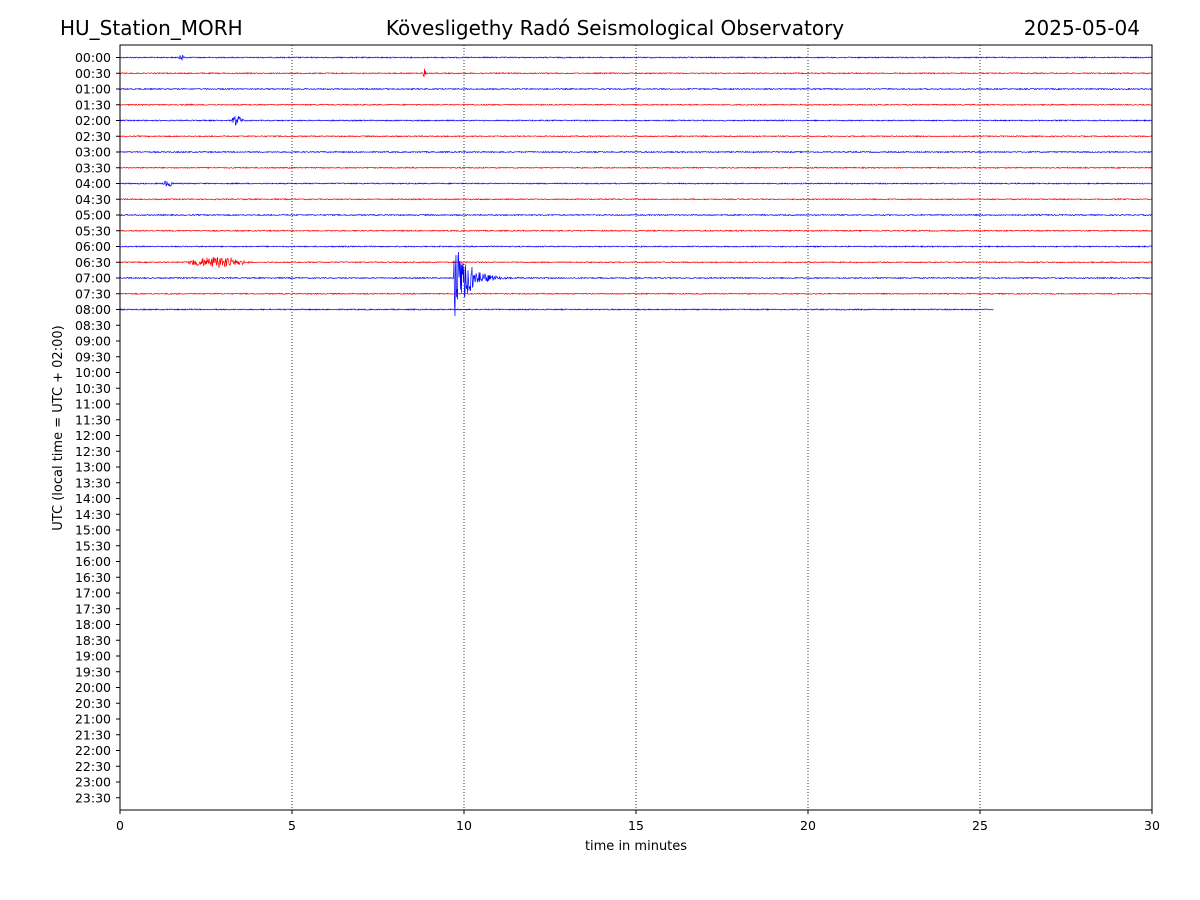  What do you see at coordinates (93, 750) in the screenshot?
I see `y-tick-label: 22:00` at bounding box center [93, 750].